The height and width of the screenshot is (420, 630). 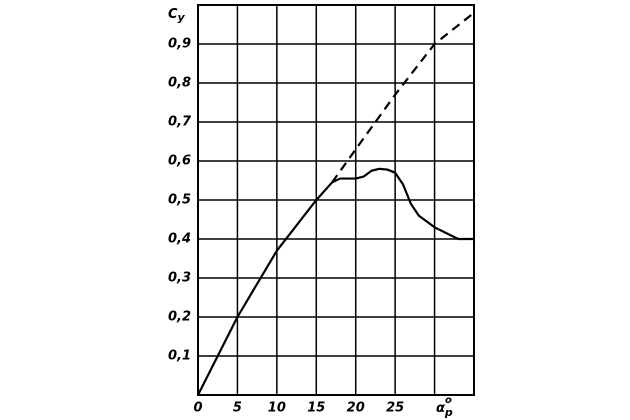 What do you see at coordinates (182, 17) in the screenshot?
I see `y-label-sub: y` at bounding box center [182, 17].